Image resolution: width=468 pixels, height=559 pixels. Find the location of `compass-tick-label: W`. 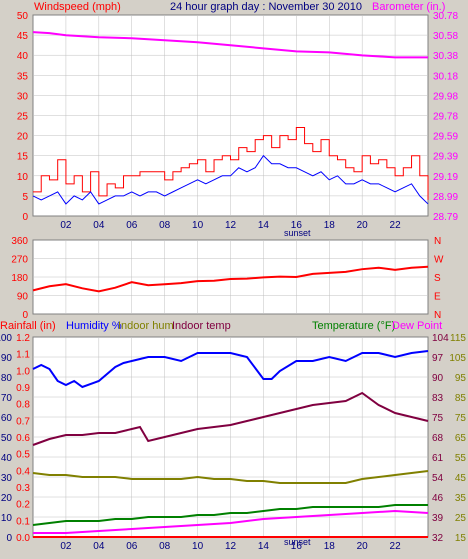

compass-tick-label: W is located at coordinates (439, 260).